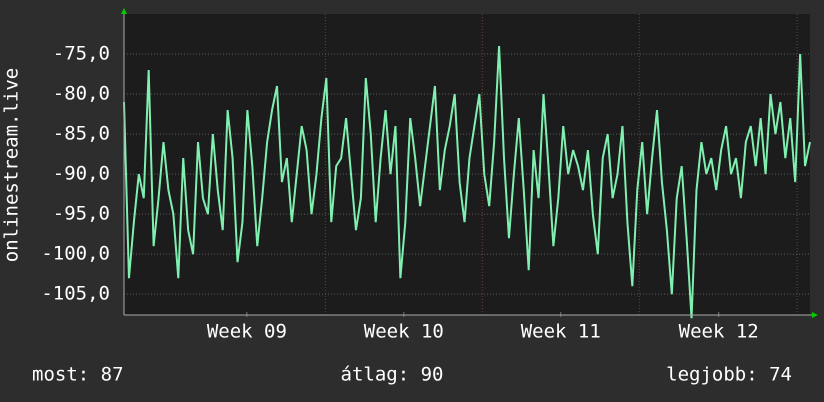 The image size is (824, 402). Describe the element at coordinates (729, 375) in the screenshot. I see `footer-best: legjobb: 74` at that location.